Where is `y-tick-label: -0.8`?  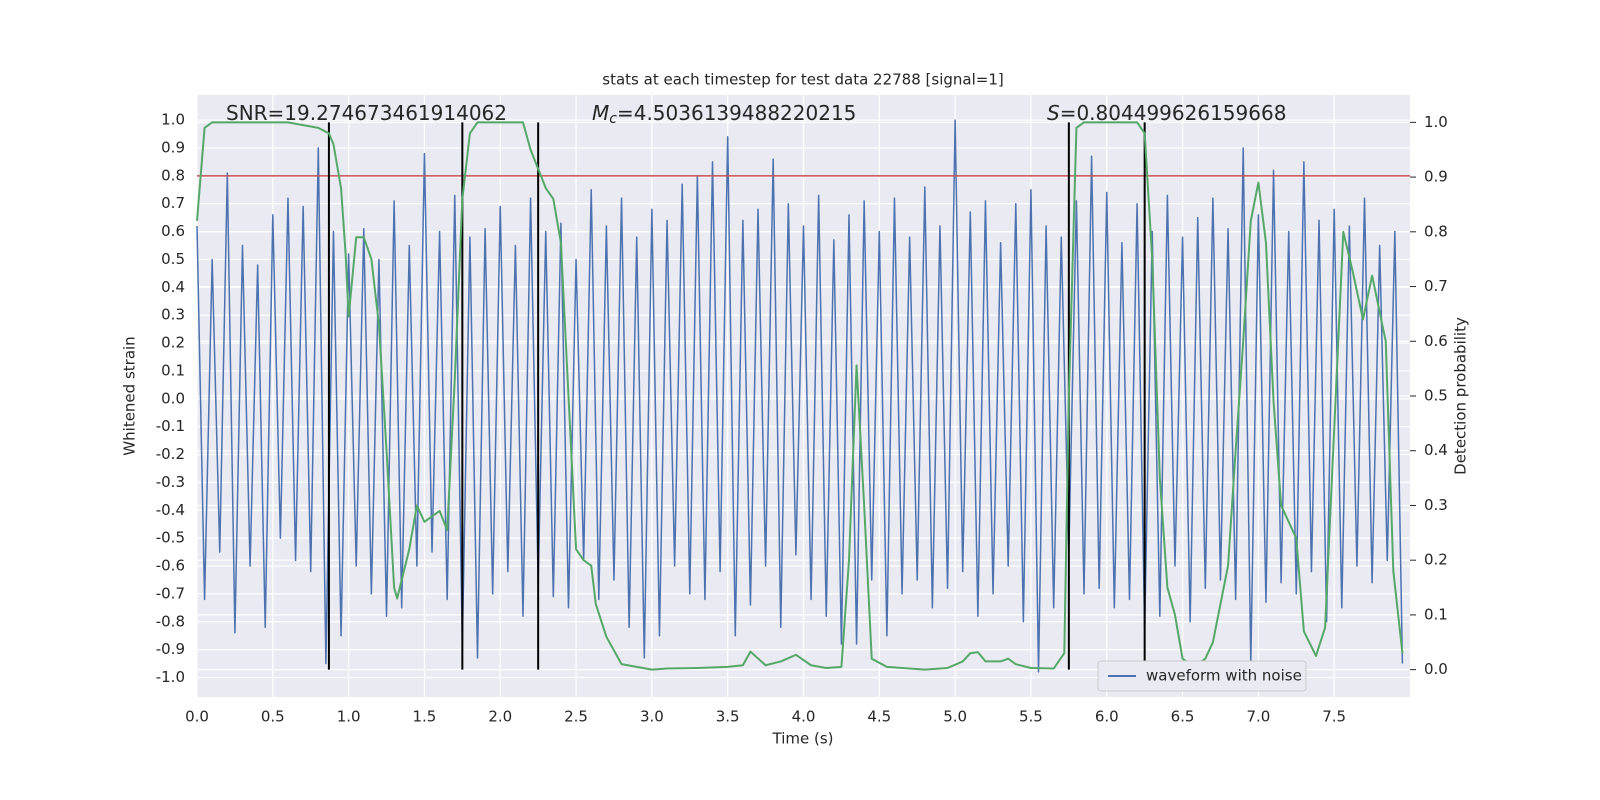
y-tick-label: -0.8 is located at coordinates (170, 621).